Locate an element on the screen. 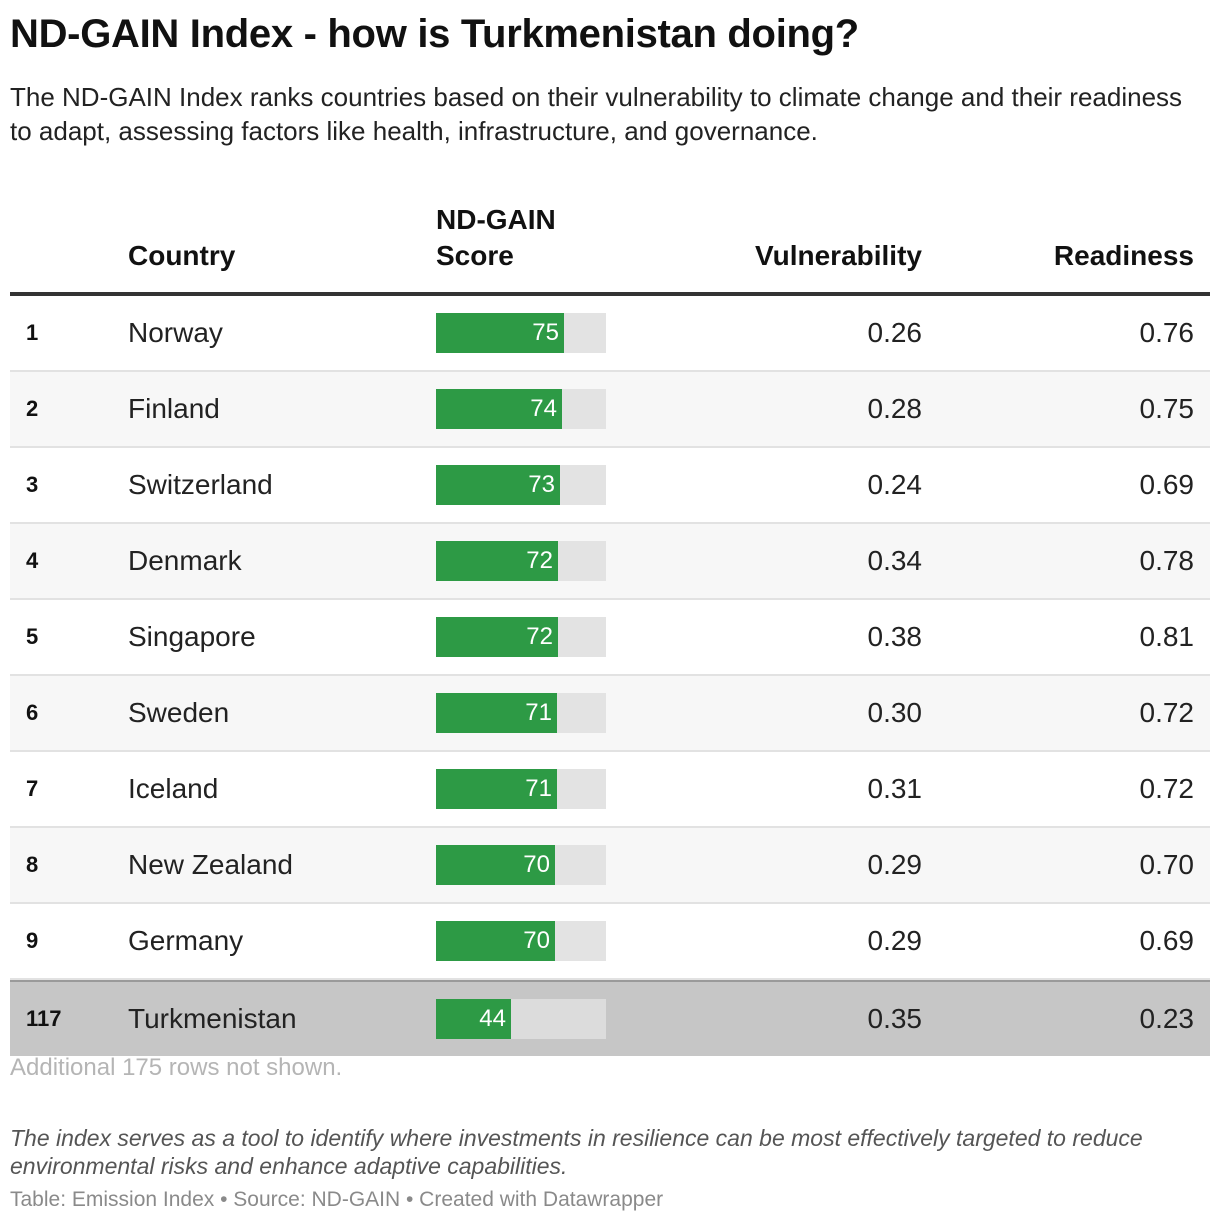 The width and height of the screenshot is (1220, 1226). header-country: Country is located at coordinates (182, 255).